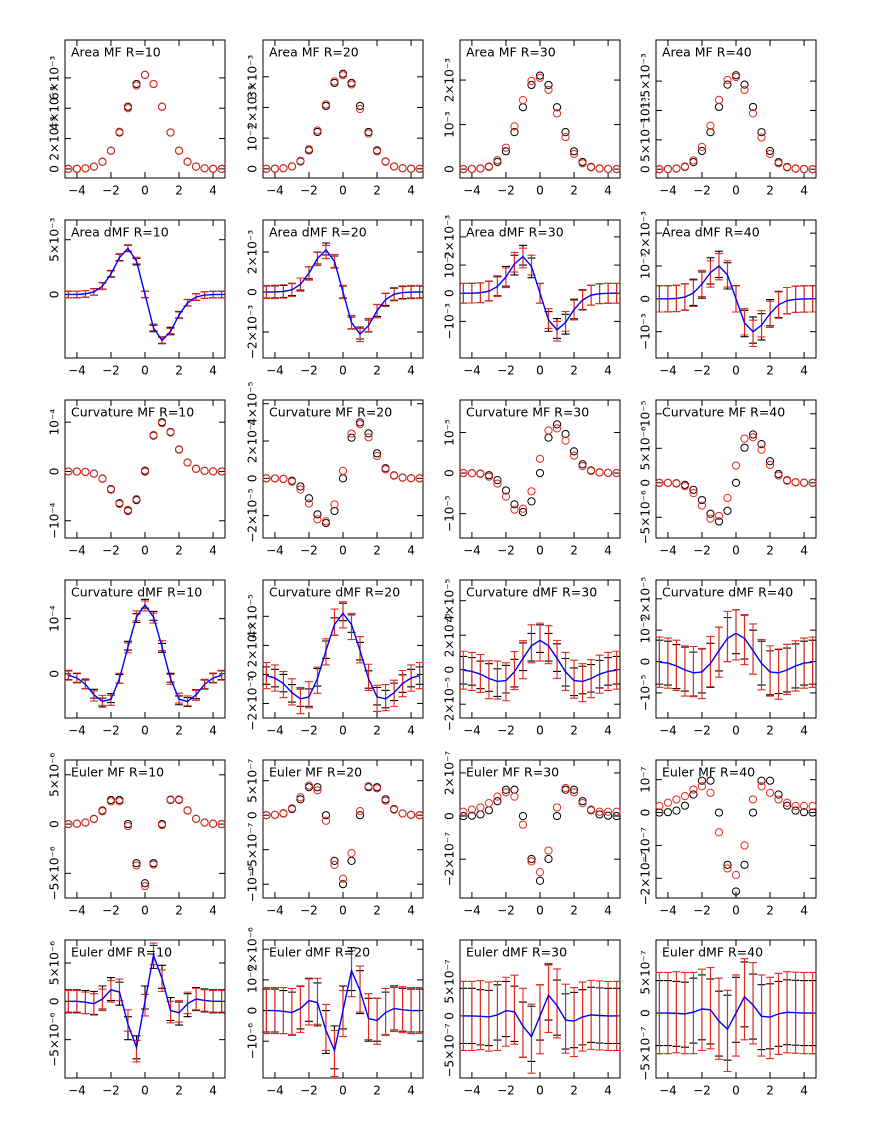  What do you see at coordinates (253, 441) in the screenshot?
I see `y-tick-label: 2×10⁻⁵` at bounding box center [253, 441].